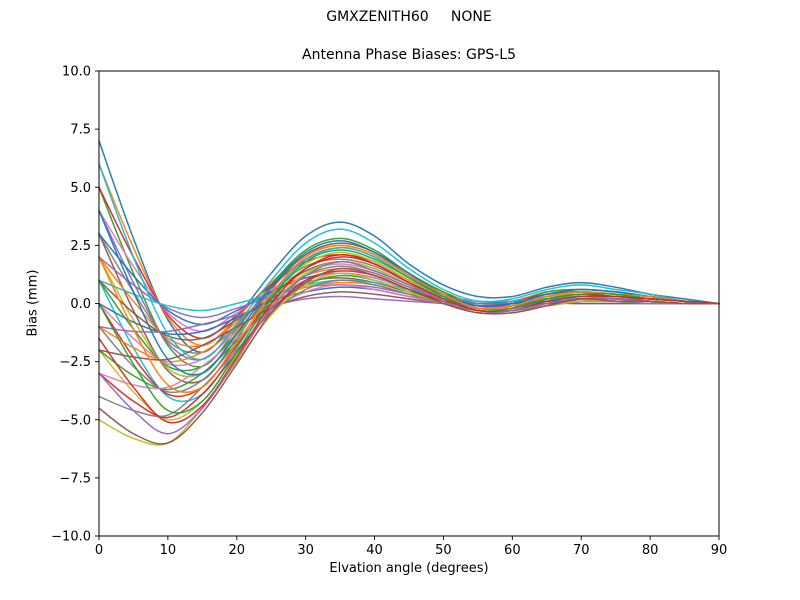  I want to click on x-tick-label: 40, so click(374, 550).